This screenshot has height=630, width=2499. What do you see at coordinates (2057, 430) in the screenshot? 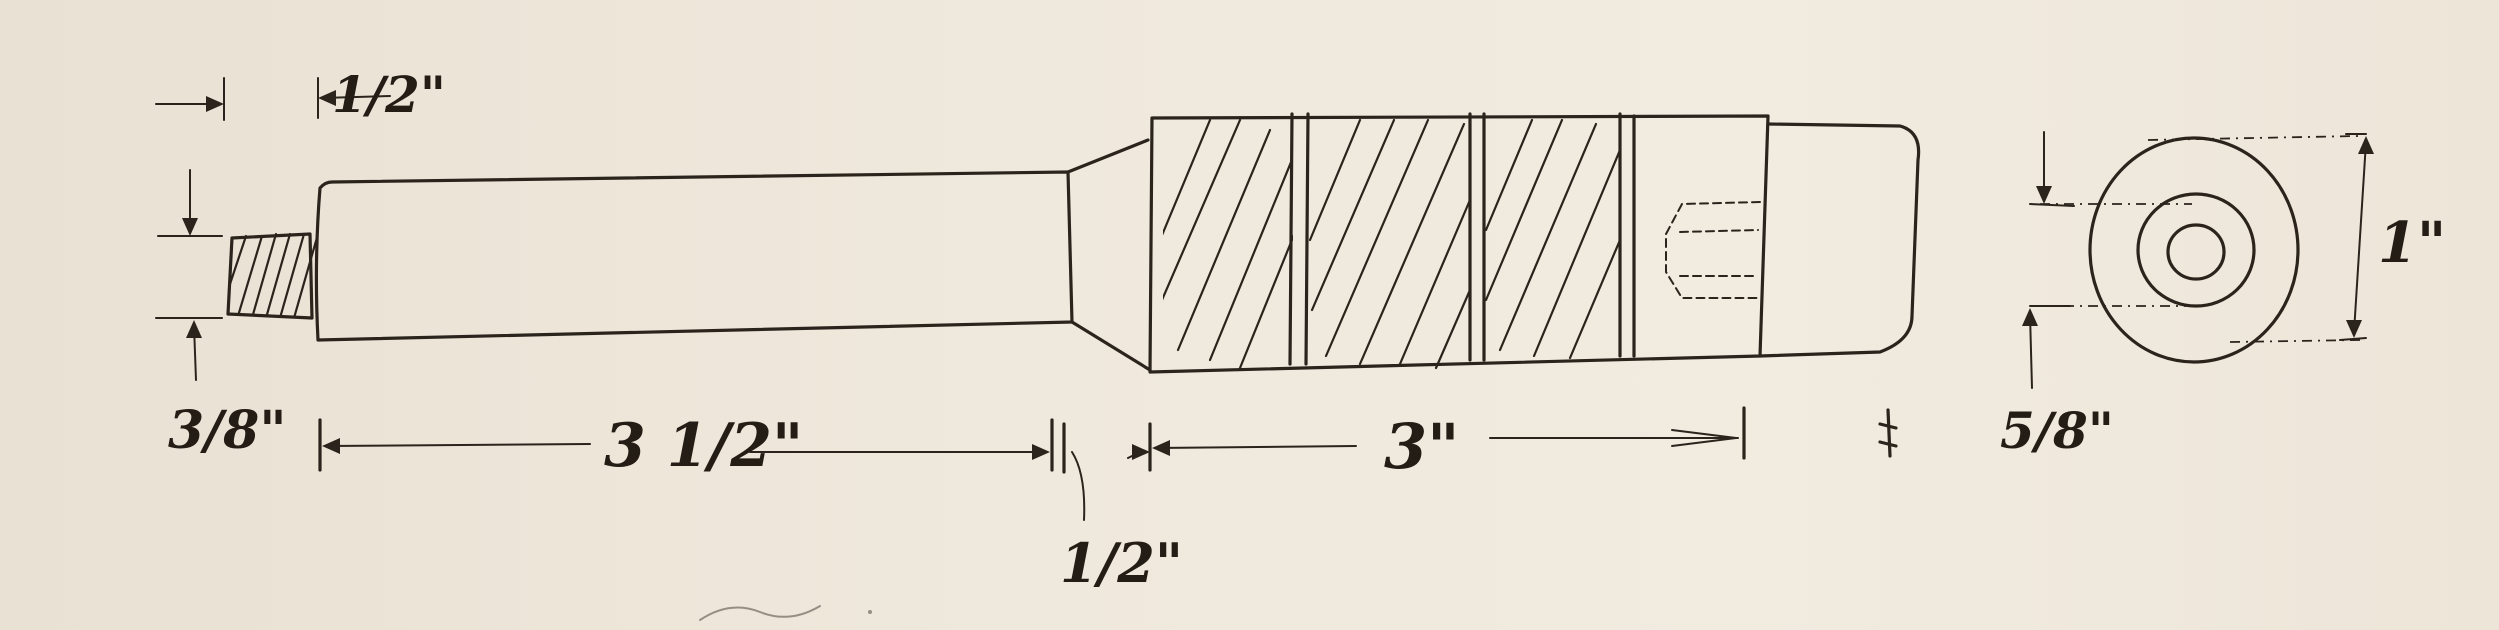
I see `label-end-inner-diameter: 5/8"` at bounding box center [2057, 430].